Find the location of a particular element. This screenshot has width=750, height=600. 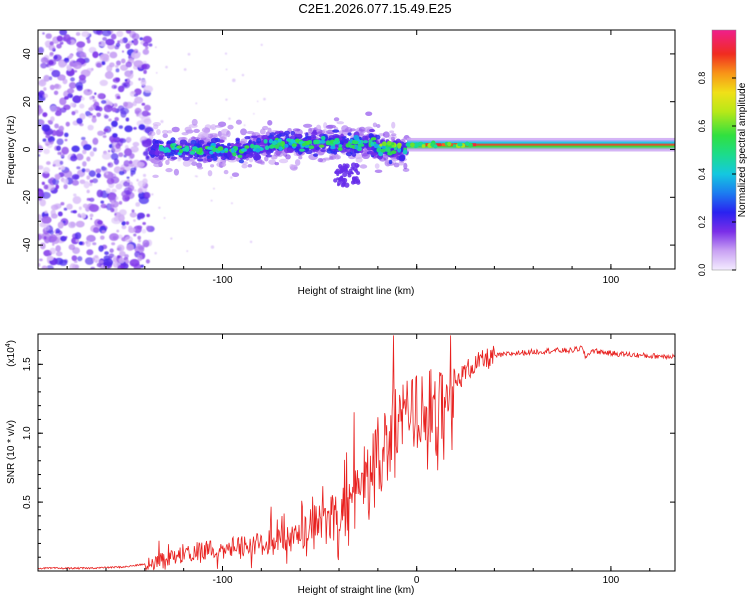

carrier-segment is located at coordinates (474, 145).